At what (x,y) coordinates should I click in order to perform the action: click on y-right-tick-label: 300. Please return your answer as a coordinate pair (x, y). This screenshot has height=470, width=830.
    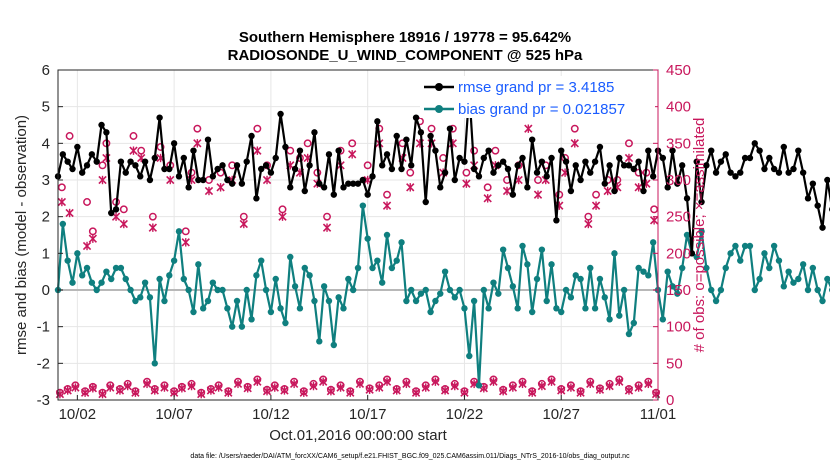
    Looking at the image, I should click on (678, 180).